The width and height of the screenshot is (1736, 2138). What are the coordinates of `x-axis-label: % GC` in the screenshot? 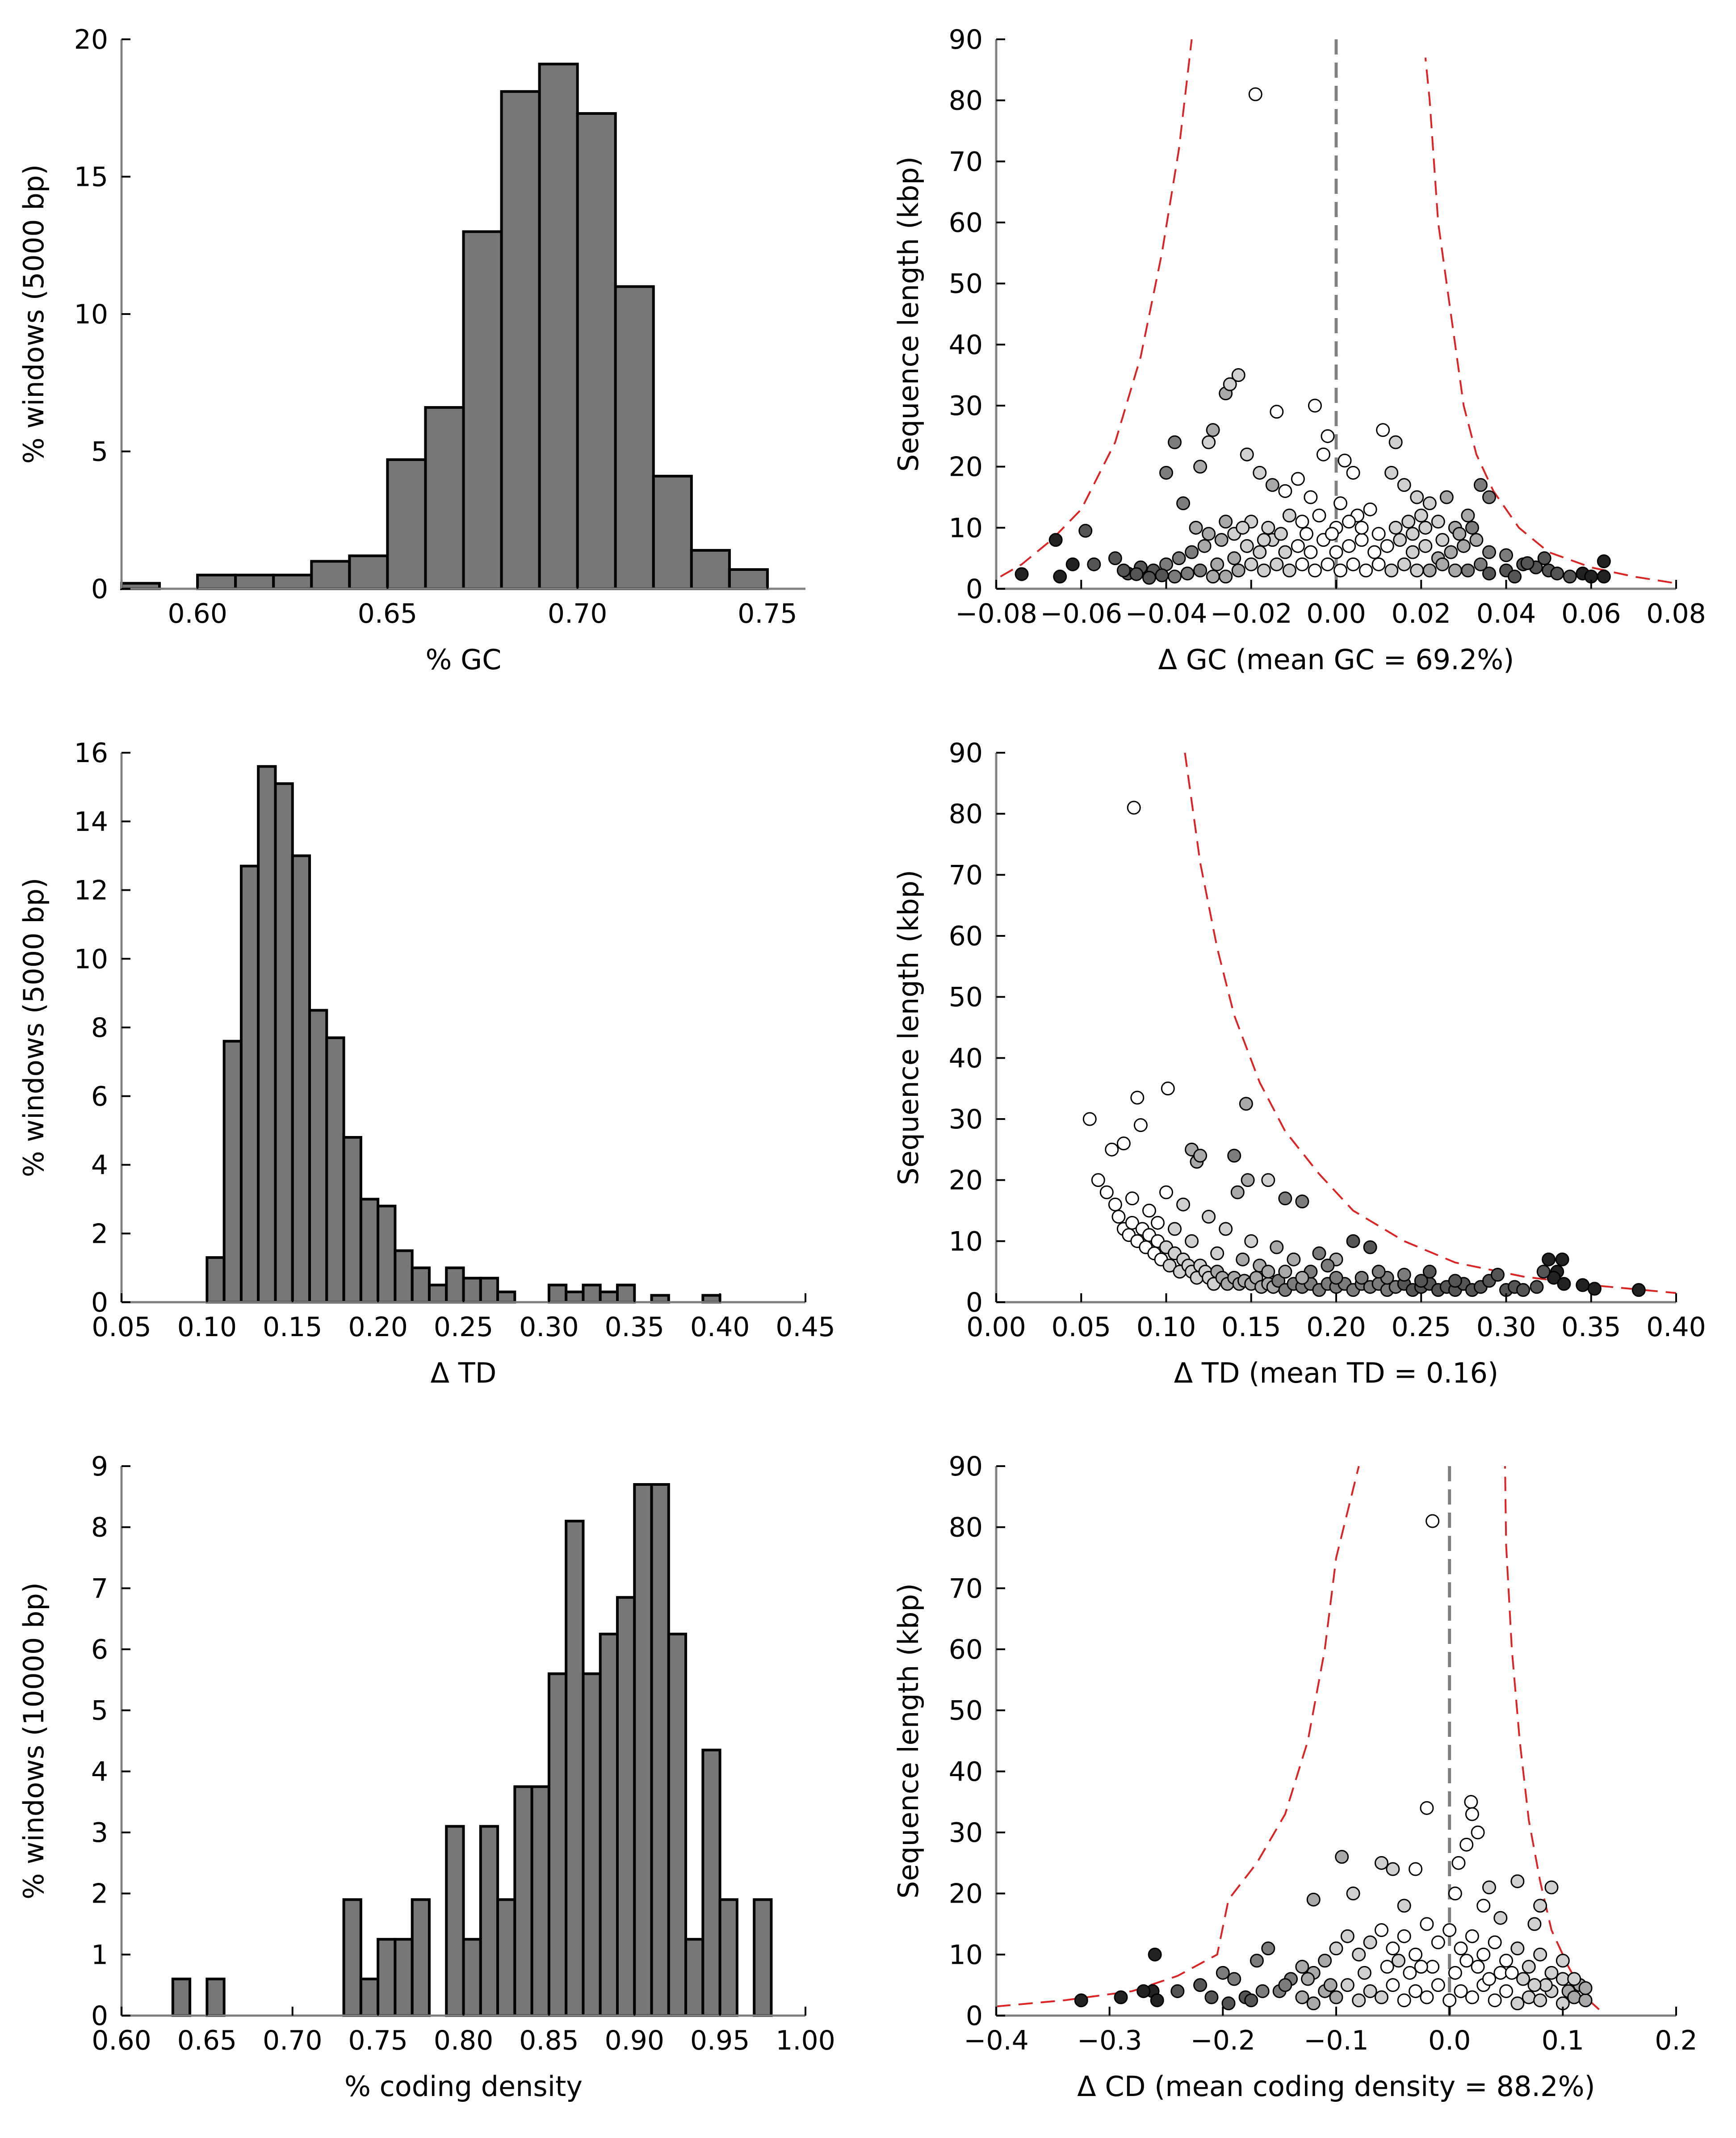 It's located at (464, 659).